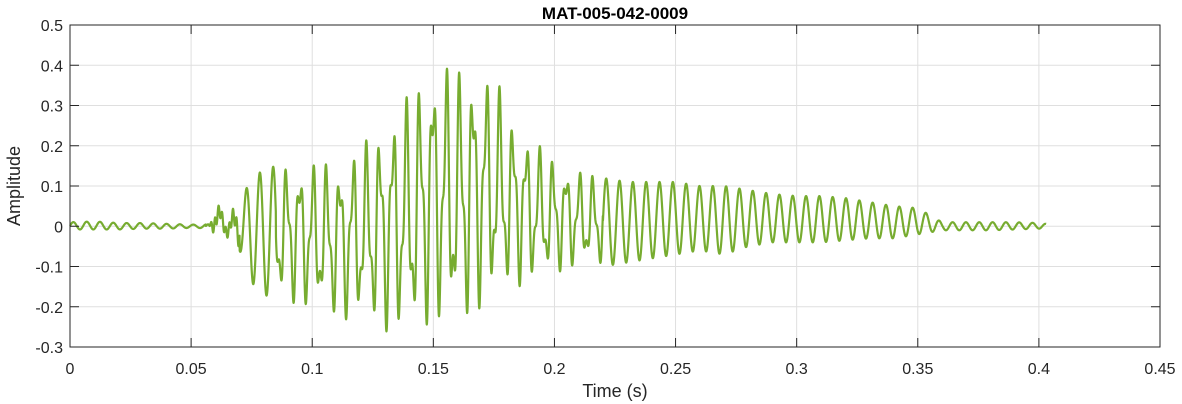 This screenshot has height=404, width=1182. What do you see at coordinates (615, 13) in the screenshot?
I see `chart-title: MAT-005-042-0009` at bounding box center [615, 13].